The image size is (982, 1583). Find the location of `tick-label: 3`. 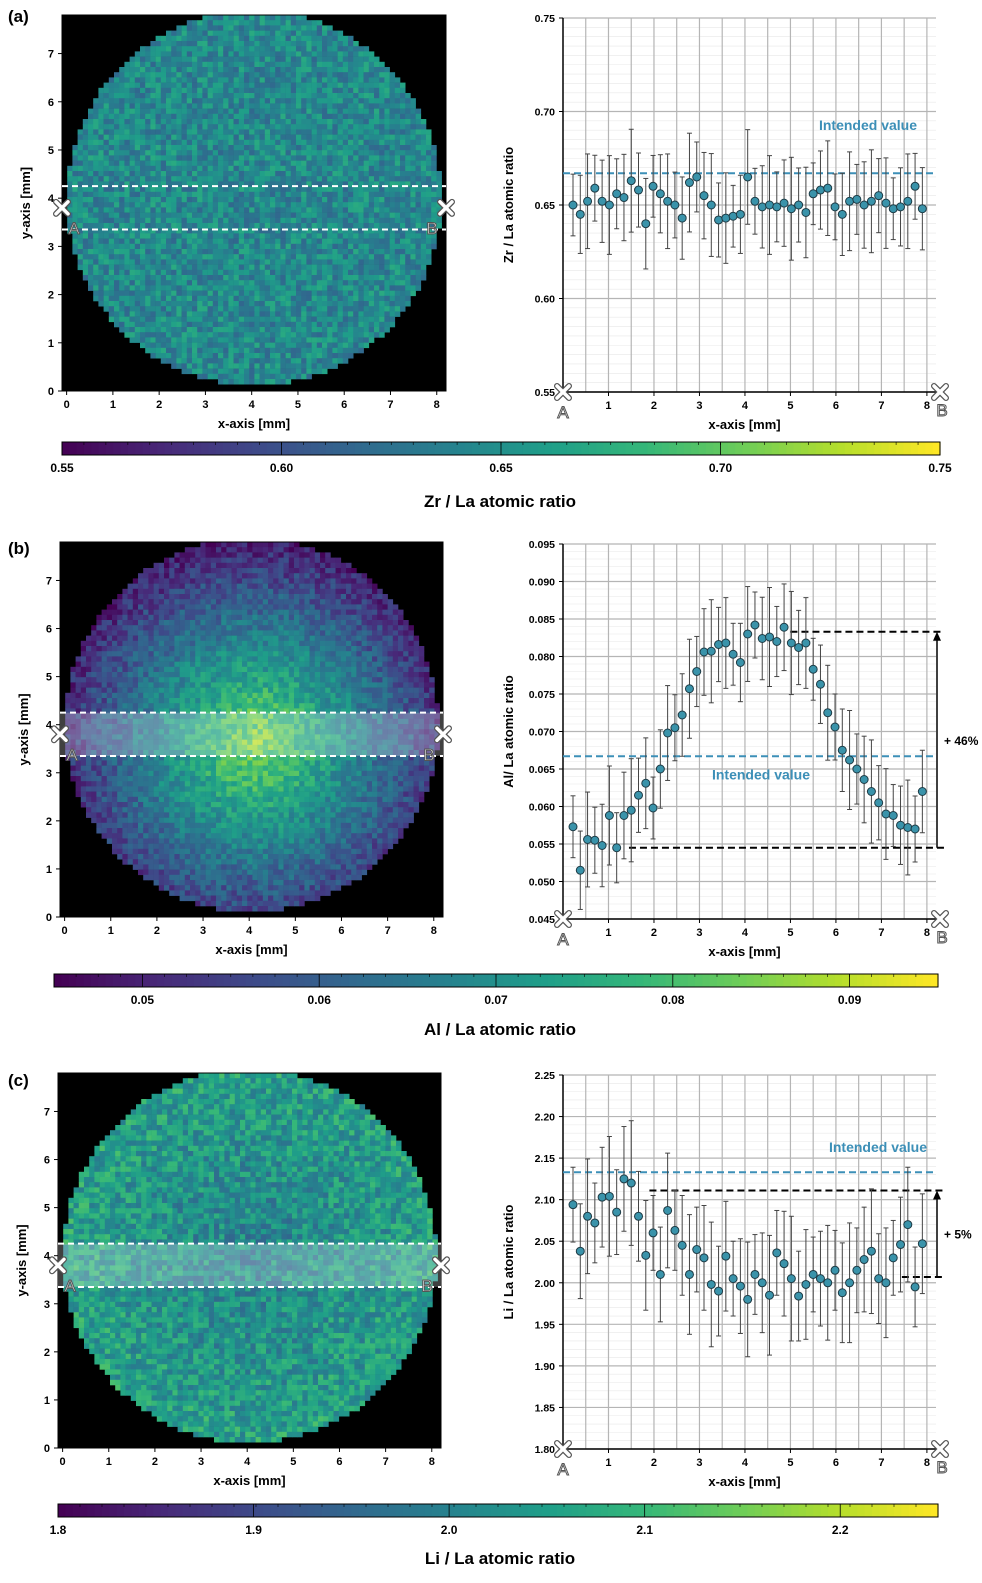

tick-label: 3 is located at coordinates (699, 406).